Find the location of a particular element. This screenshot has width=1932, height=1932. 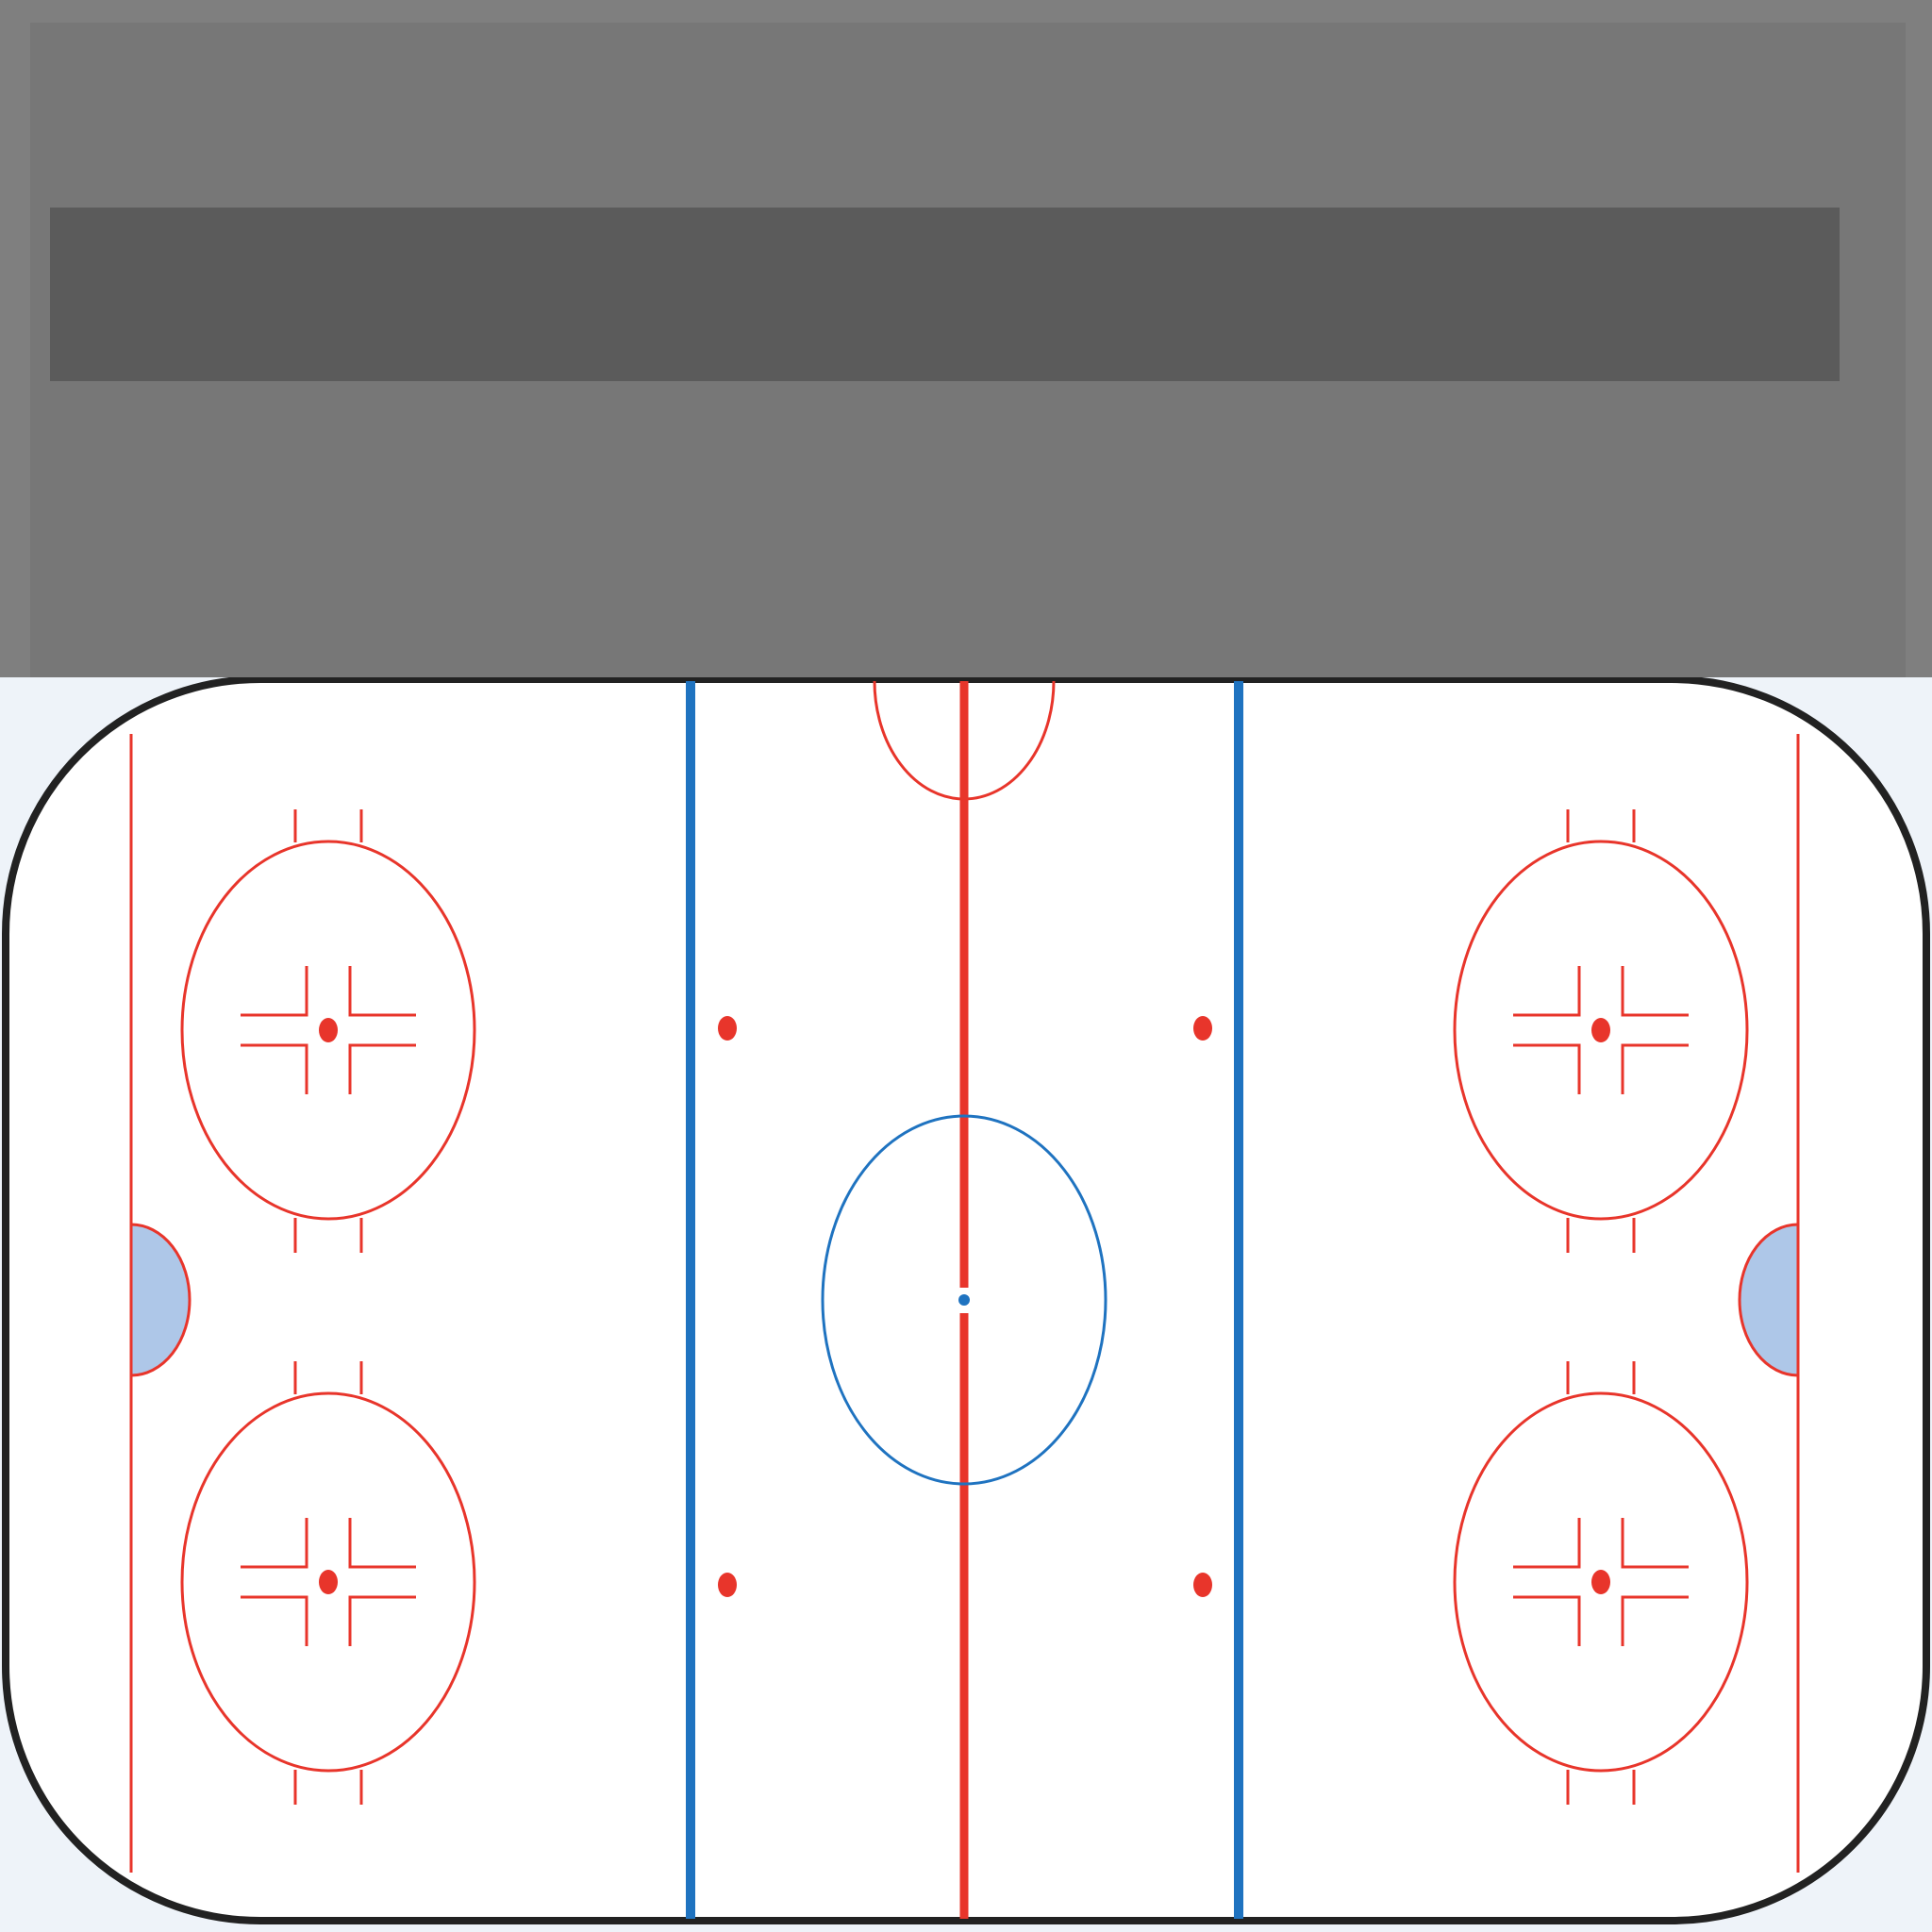

faceoff-circle-bottom-right is located at coordinates (1601, 1583).